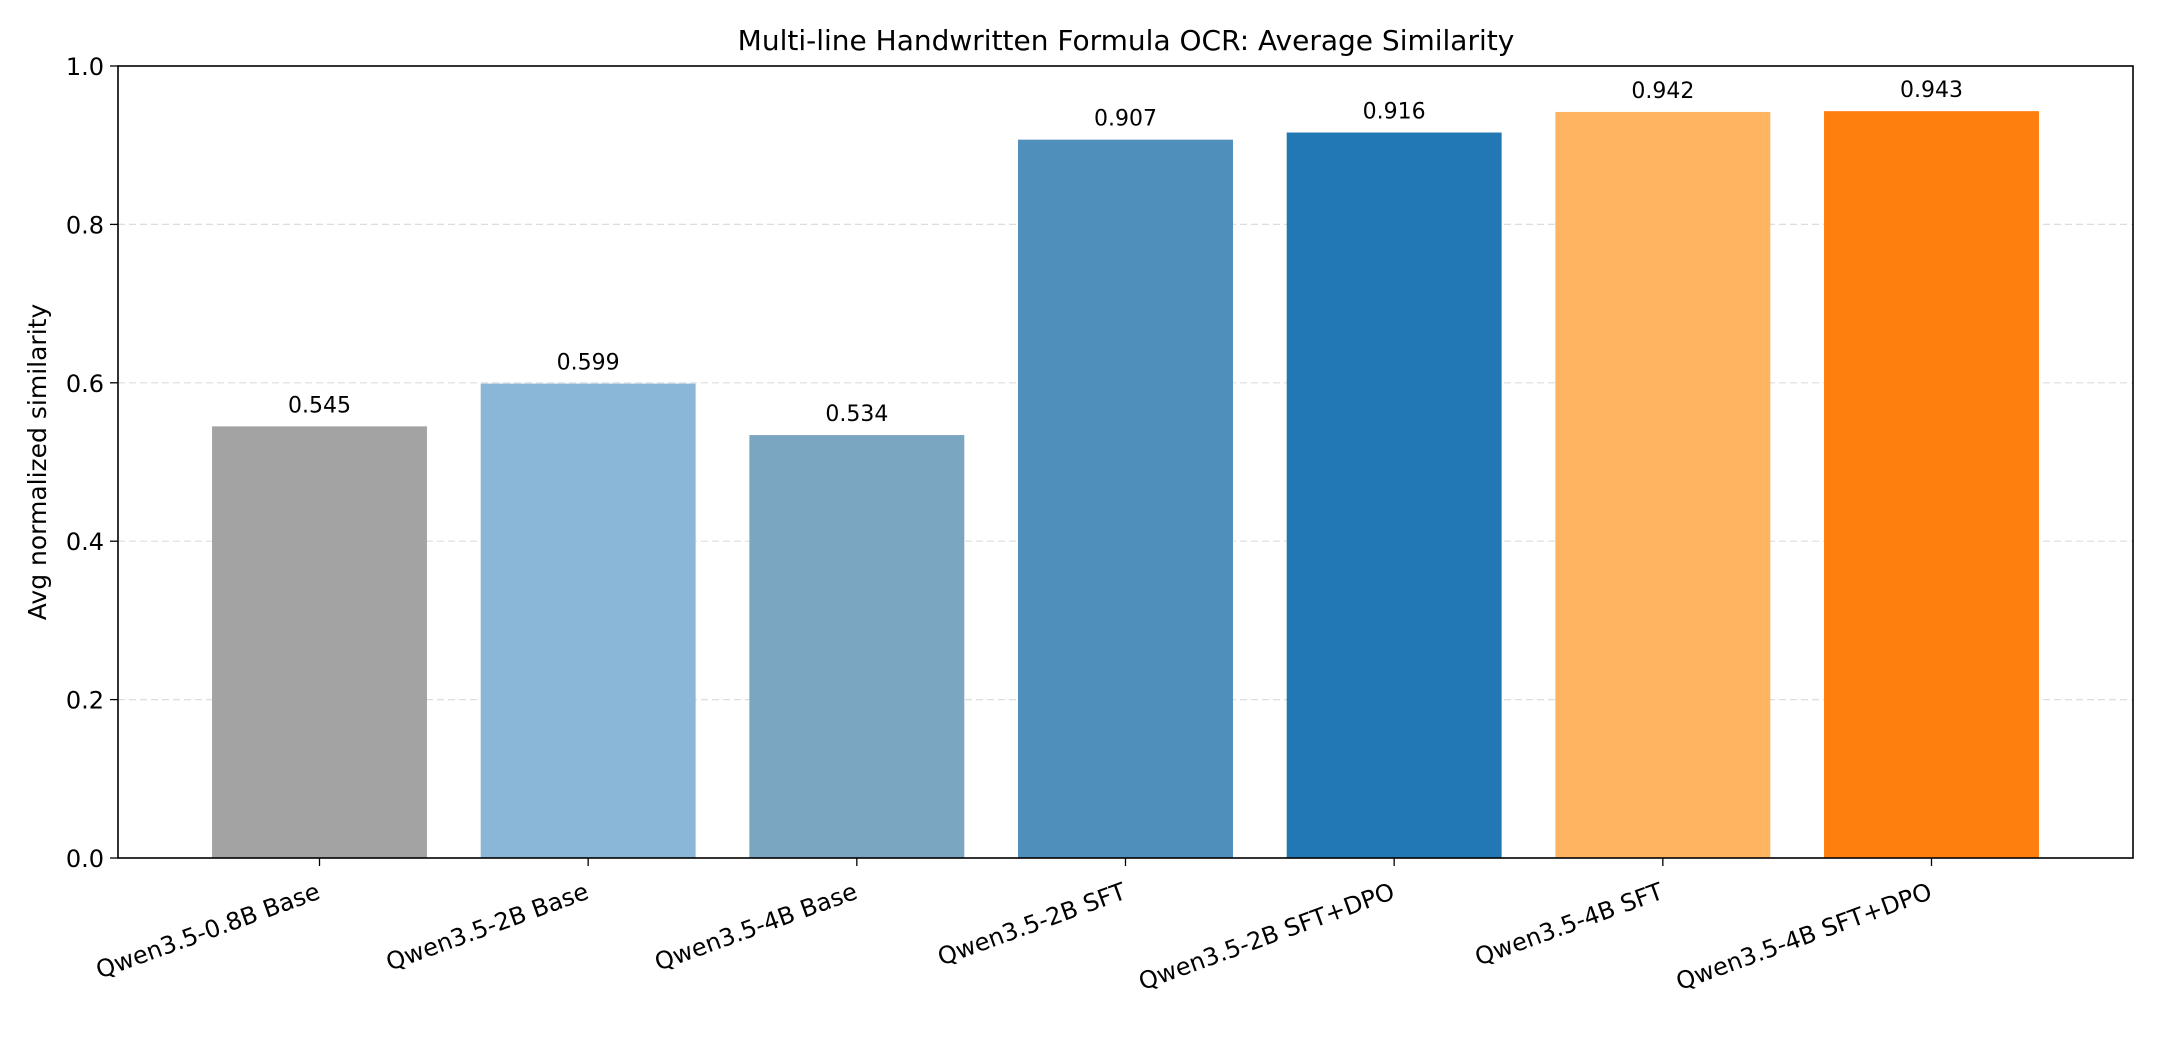  Describe the element at coordinates (92, 463) in the screenshot. I see `y-axis-ticks: 0.0 0.2 0.4 0.6 0.8 1.0` at that location.